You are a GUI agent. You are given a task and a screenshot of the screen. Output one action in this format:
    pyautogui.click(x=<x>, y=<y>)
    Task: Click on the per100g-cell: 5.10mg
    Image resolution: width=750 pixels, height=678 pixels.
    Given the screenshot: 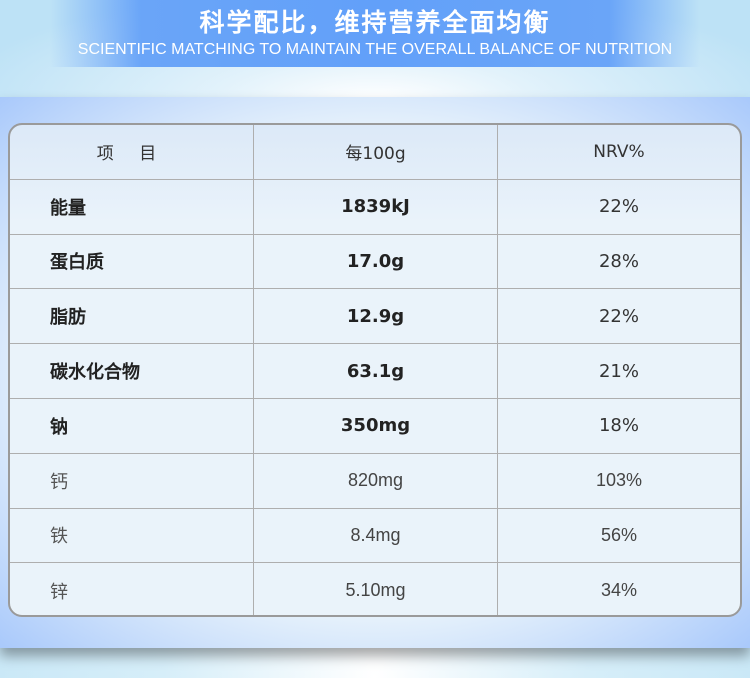 What is the action you would take?
    pyautogui.click(x=376, y=589)
    